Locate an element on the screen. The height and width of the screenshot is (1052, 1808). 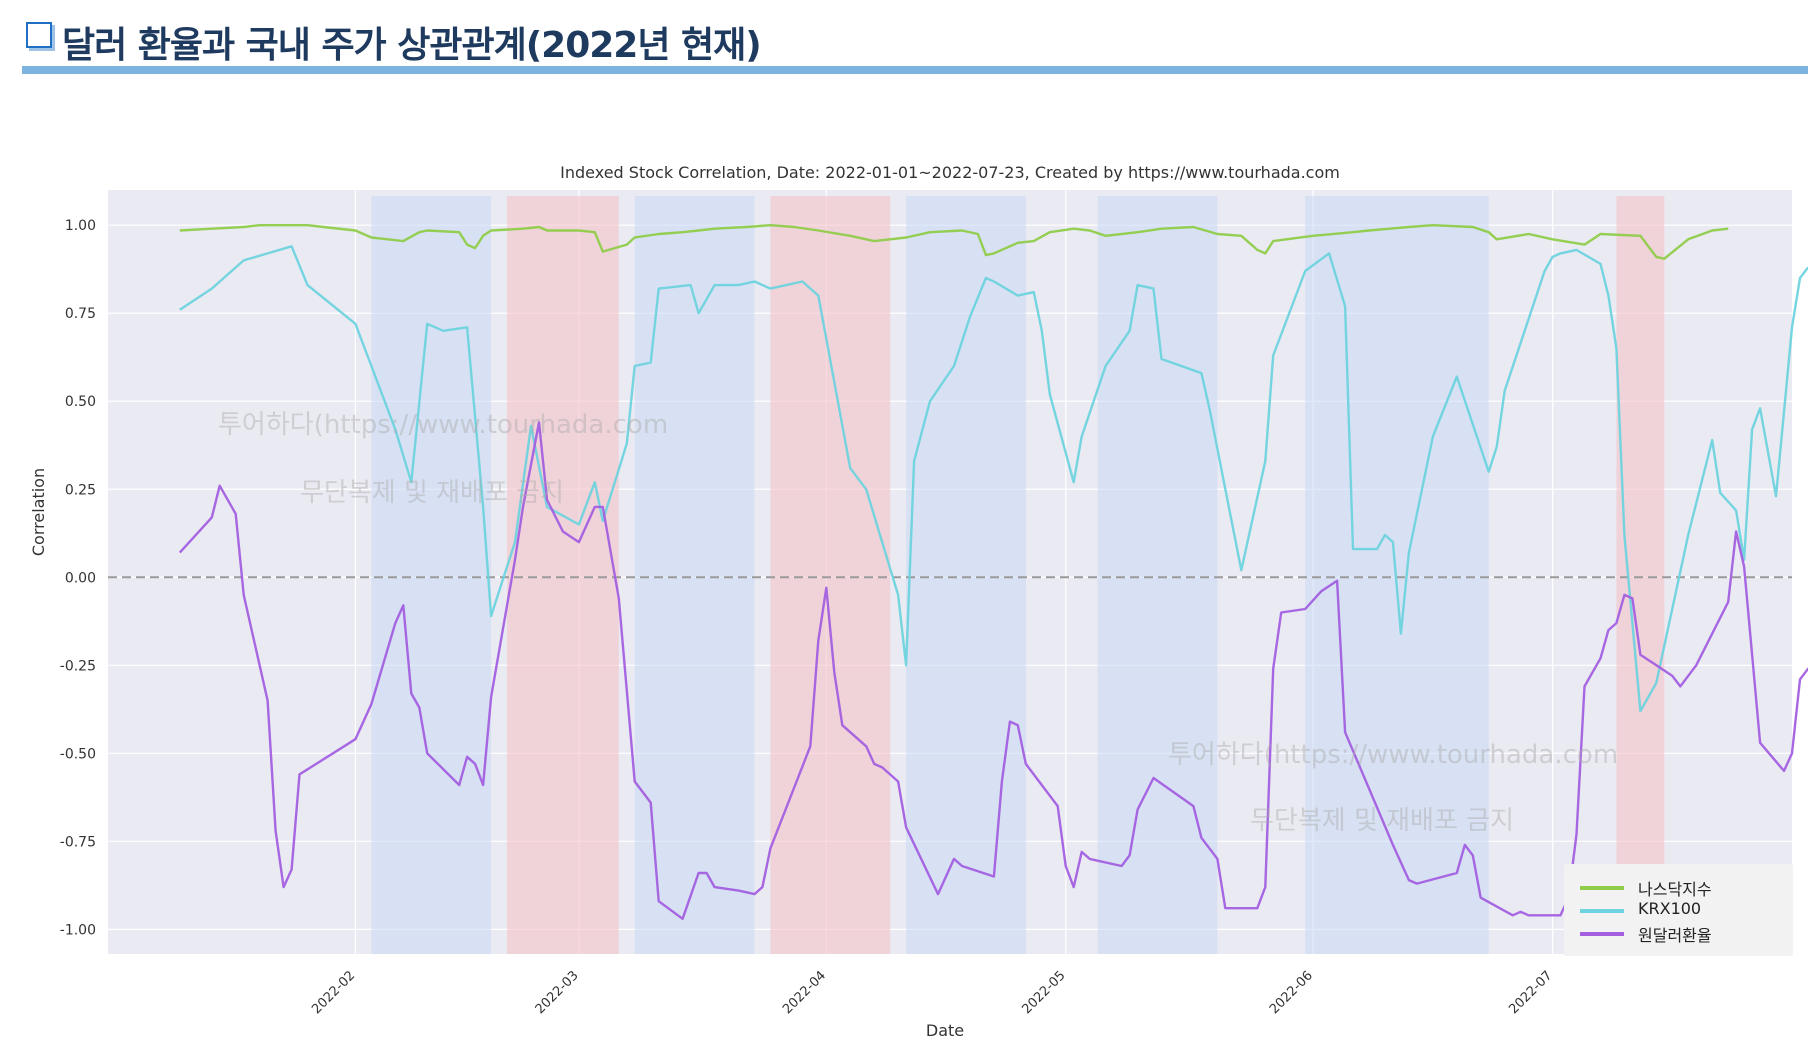
x-tick-label: 2022-03 is located at coordinates (557, 992).